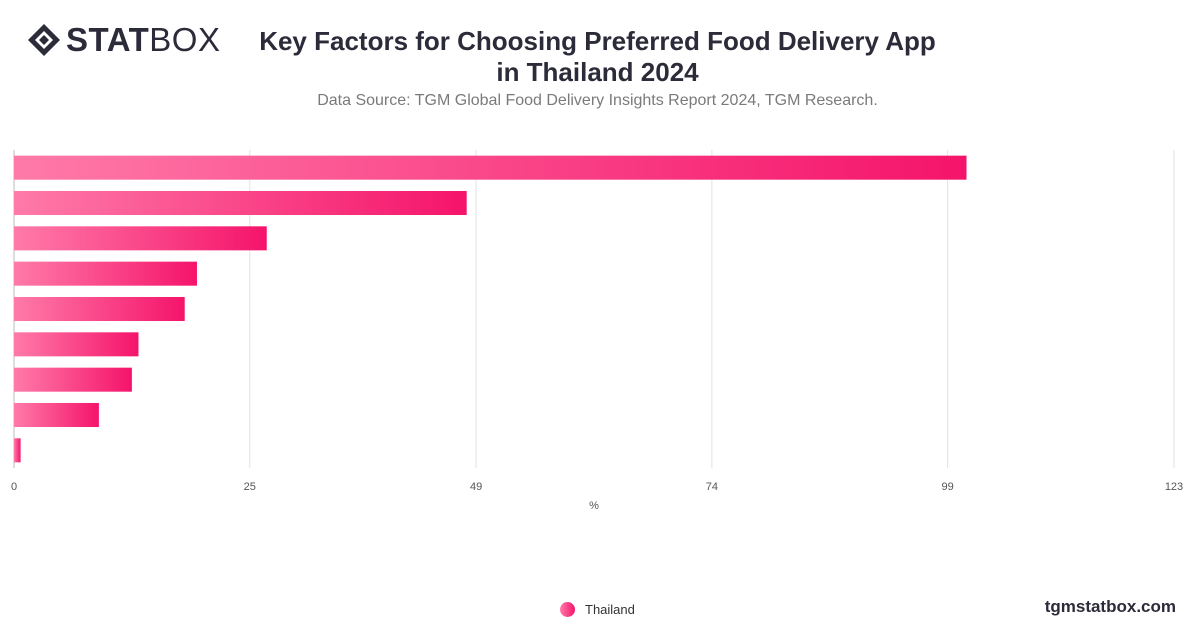  What do you see at coordinates (250, 487) in the screenshot?
I see `x-tick-label: 25` at bounding box center [250, 487].